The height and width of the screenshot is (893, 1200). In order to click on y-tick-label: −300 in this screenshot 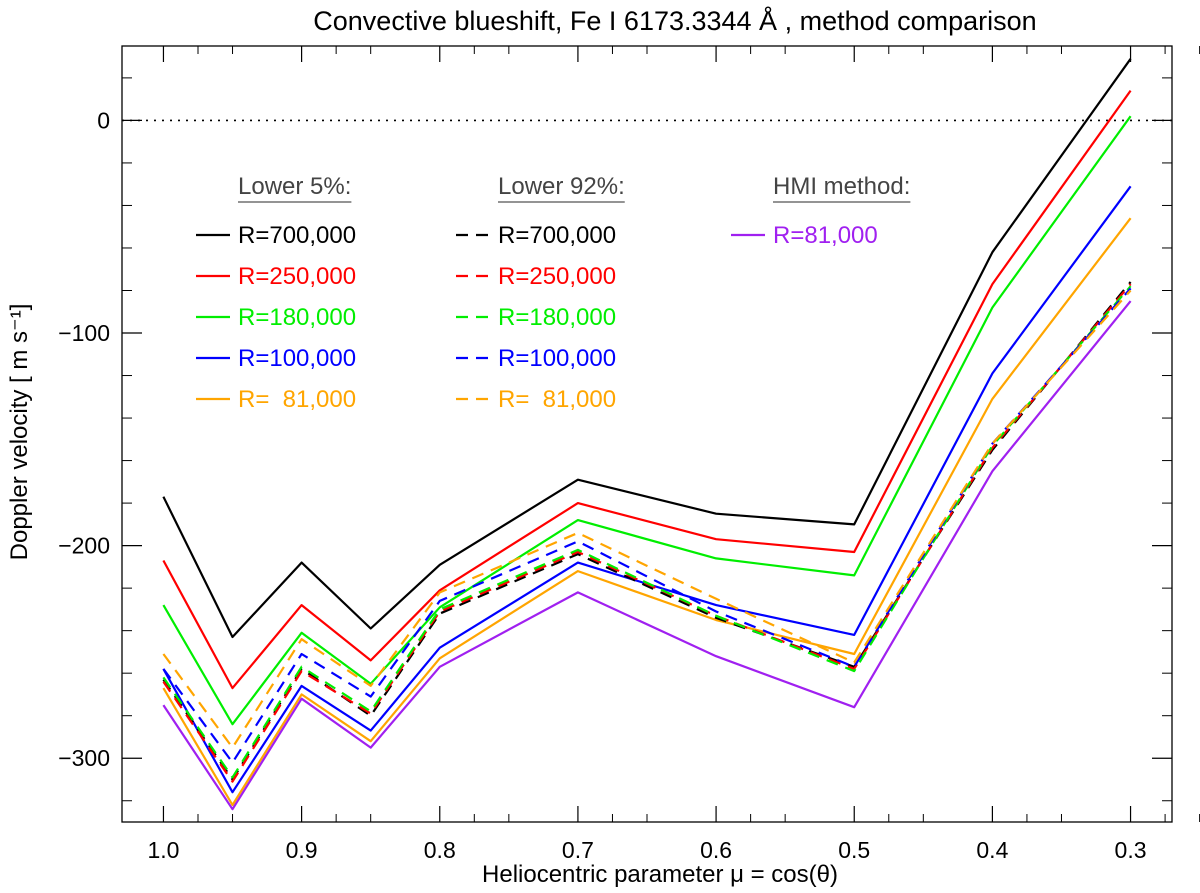, I will do `click(84, 758)`.